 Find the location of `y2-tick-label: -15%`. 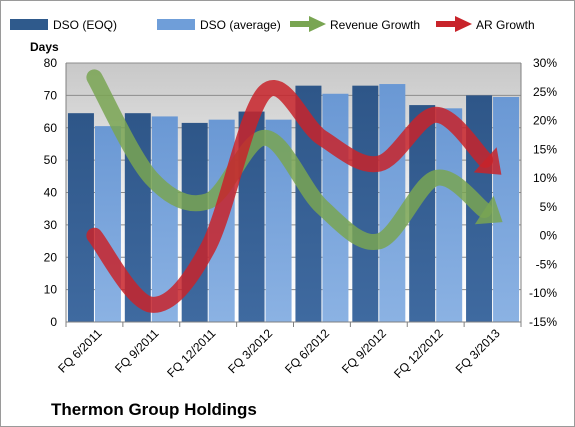

y2-tick-label: -15% is located at coordinates (543, 322).